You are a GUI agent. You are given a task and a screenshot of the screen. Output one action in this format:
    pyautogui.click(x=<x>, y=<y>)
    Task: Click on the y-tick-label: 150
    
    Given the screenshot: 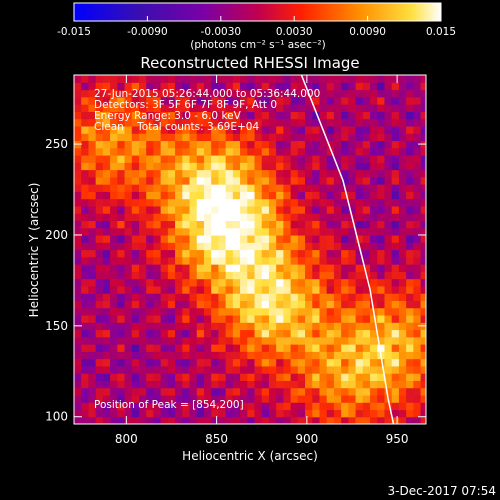 What is the action you would take?
    pyautogui.click(x=56, y=326)
    